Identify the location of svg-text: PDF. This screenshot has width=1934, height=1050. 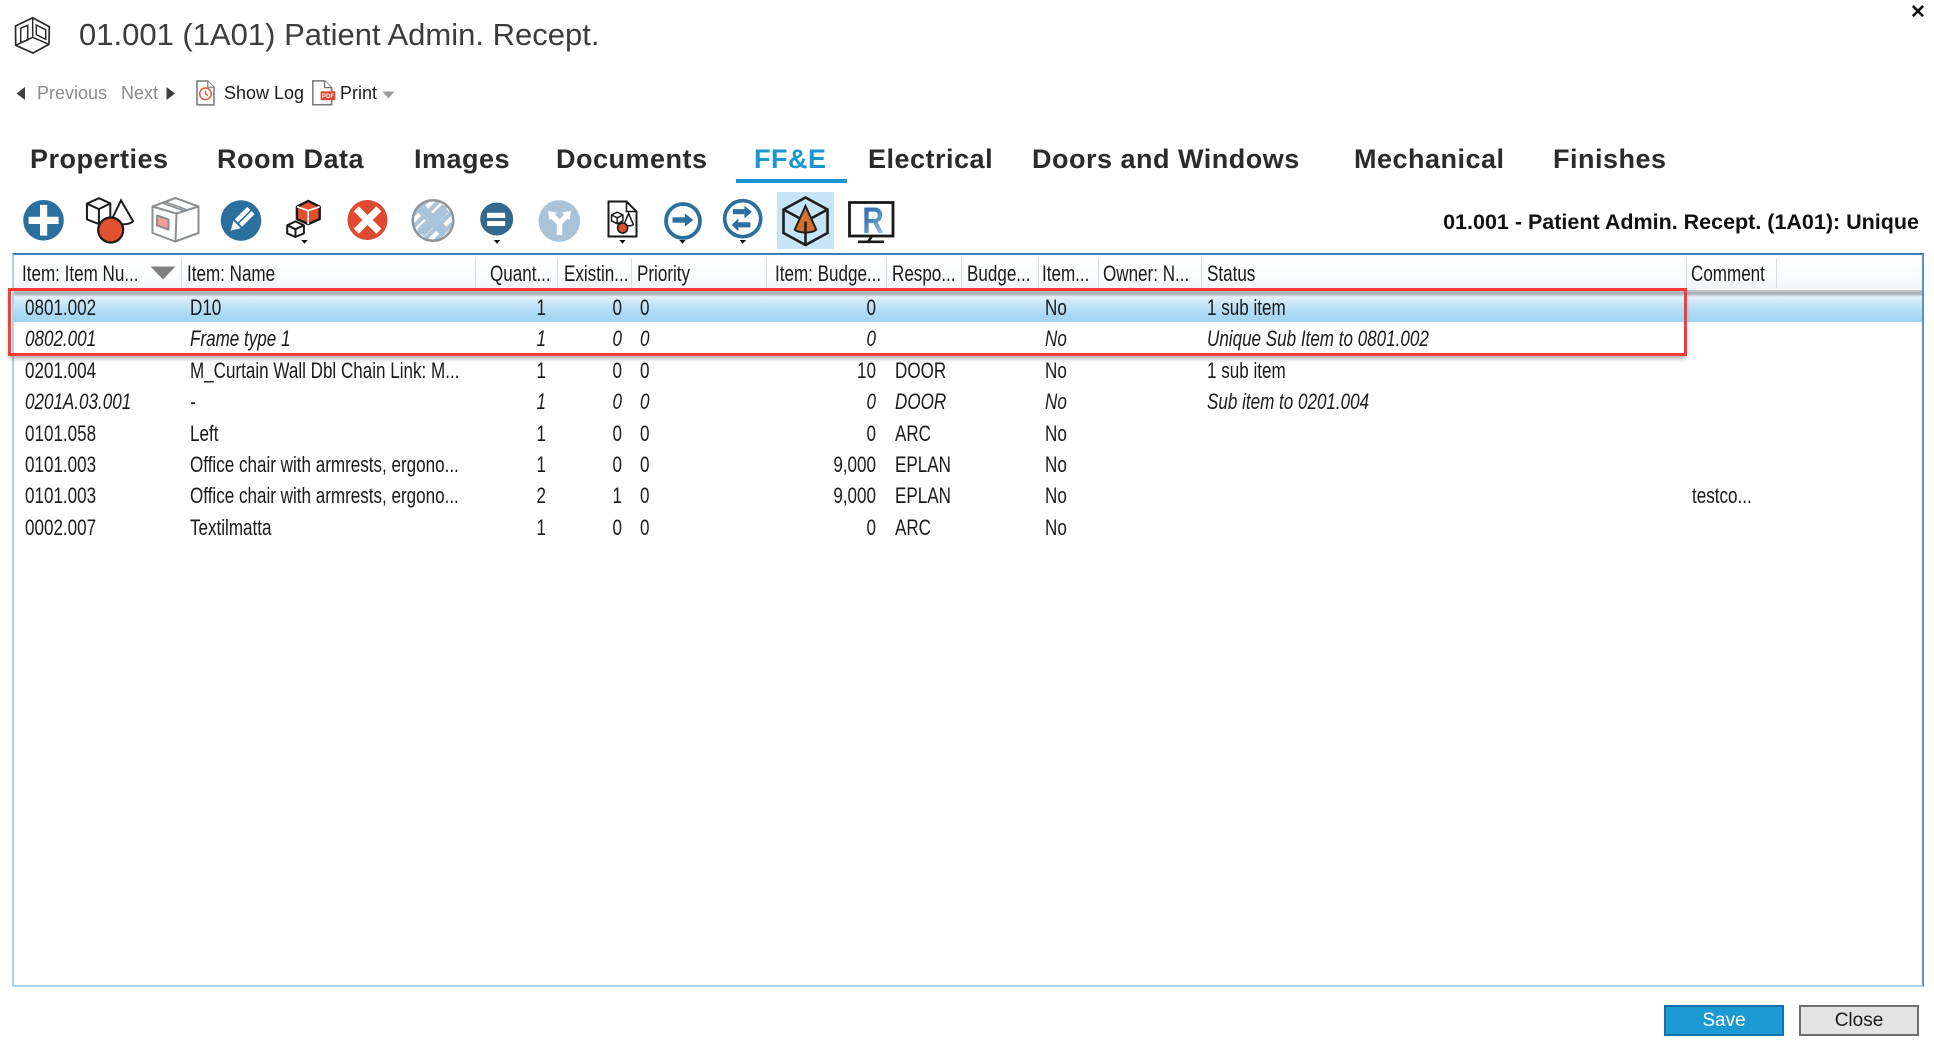
(328, 97).